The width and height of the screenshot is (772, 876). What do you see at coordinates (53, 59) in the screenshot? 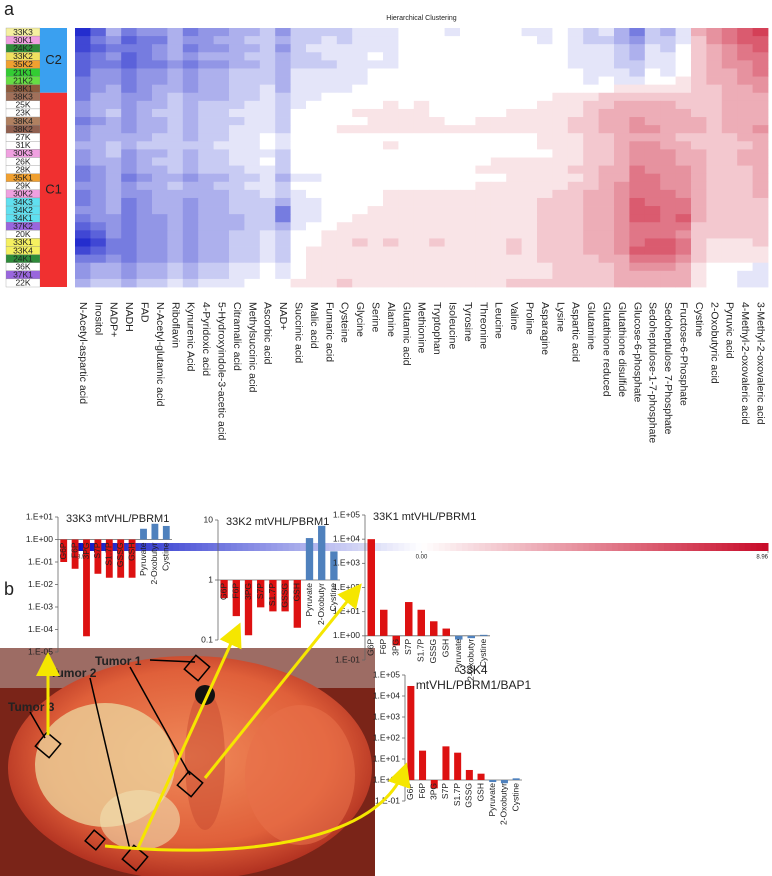
I see `cluster-label: C2` at bounding box center [53, 59].